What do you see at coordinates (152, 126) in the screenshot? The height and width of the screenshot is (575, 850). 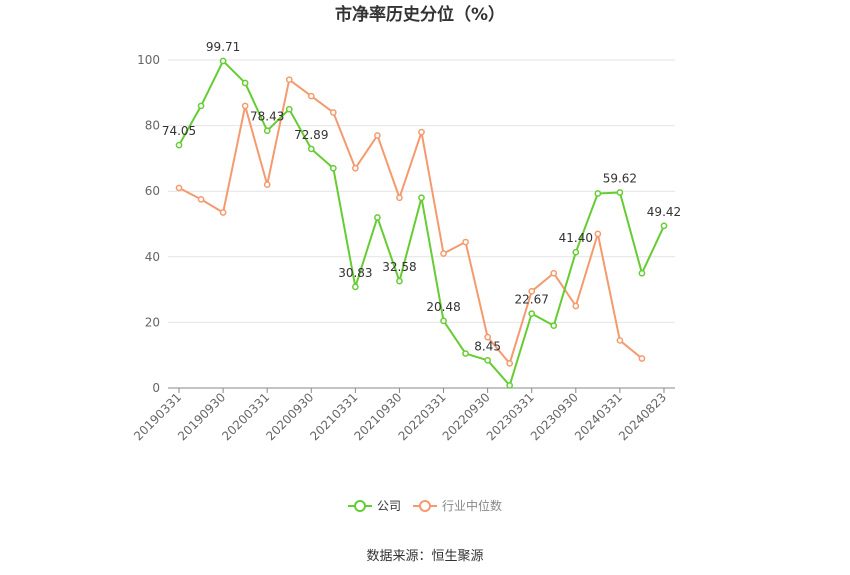 I see `y-tick-label: 80` at bounding box center [152, 126].